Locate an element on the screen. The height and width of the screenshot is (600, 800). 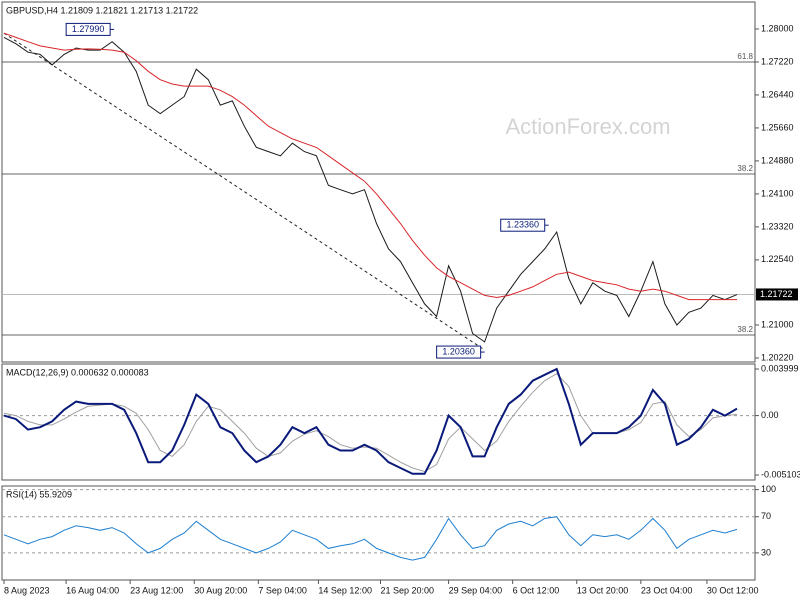
annotation-label: 1.23360 is located at coordinates (522, 225).